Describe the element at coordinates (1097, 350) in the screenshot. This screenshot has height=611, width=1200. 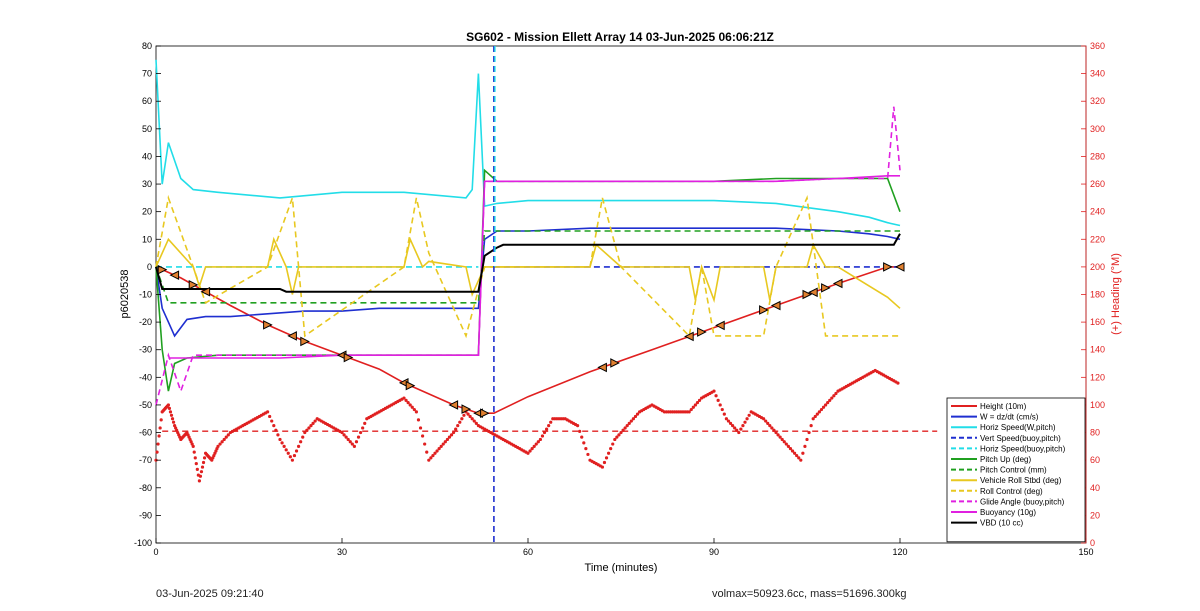
I see `y-tick-label-right: 140` at that location.